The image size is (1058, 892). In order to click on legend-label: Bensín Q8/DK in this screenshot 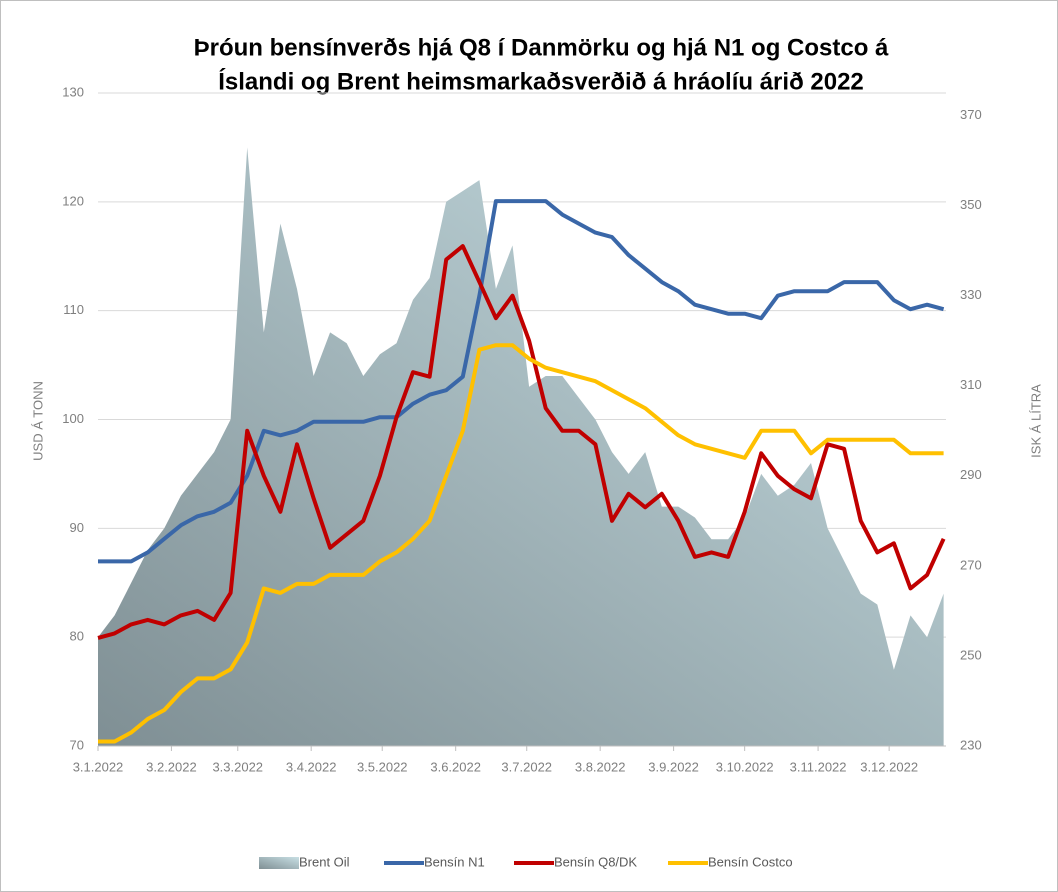, I will do `click(595, 861)`.